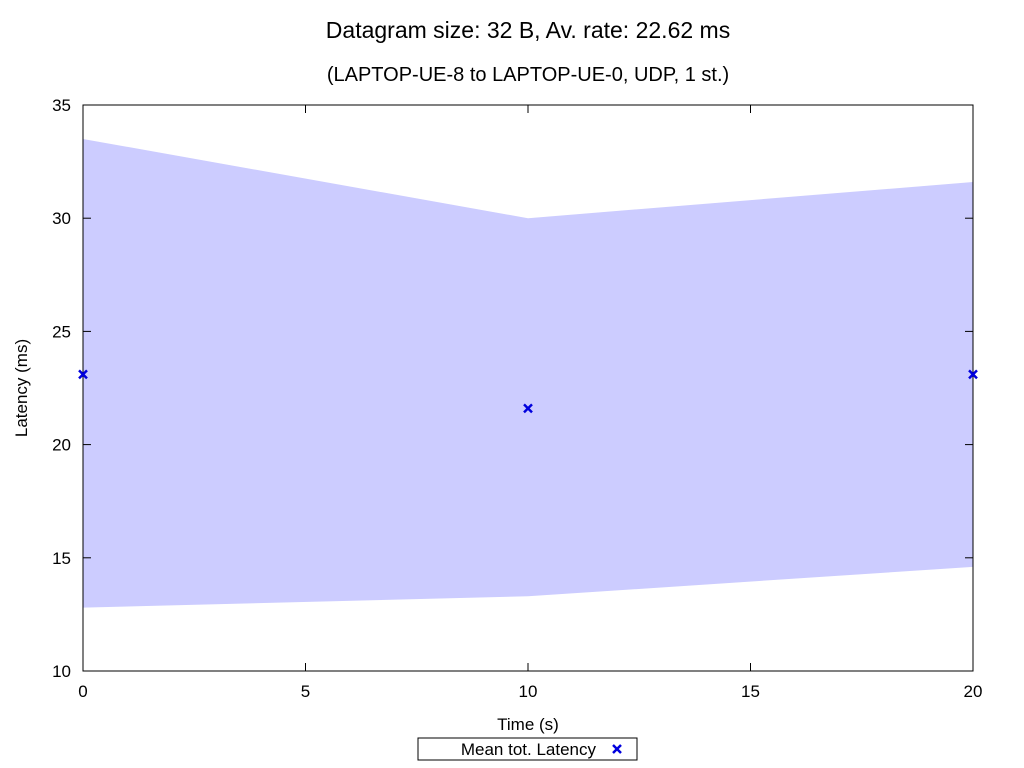 Image resolution: width=1024 pixels, height=768 pixels. I want to click on legend-box, so click(527, 749).